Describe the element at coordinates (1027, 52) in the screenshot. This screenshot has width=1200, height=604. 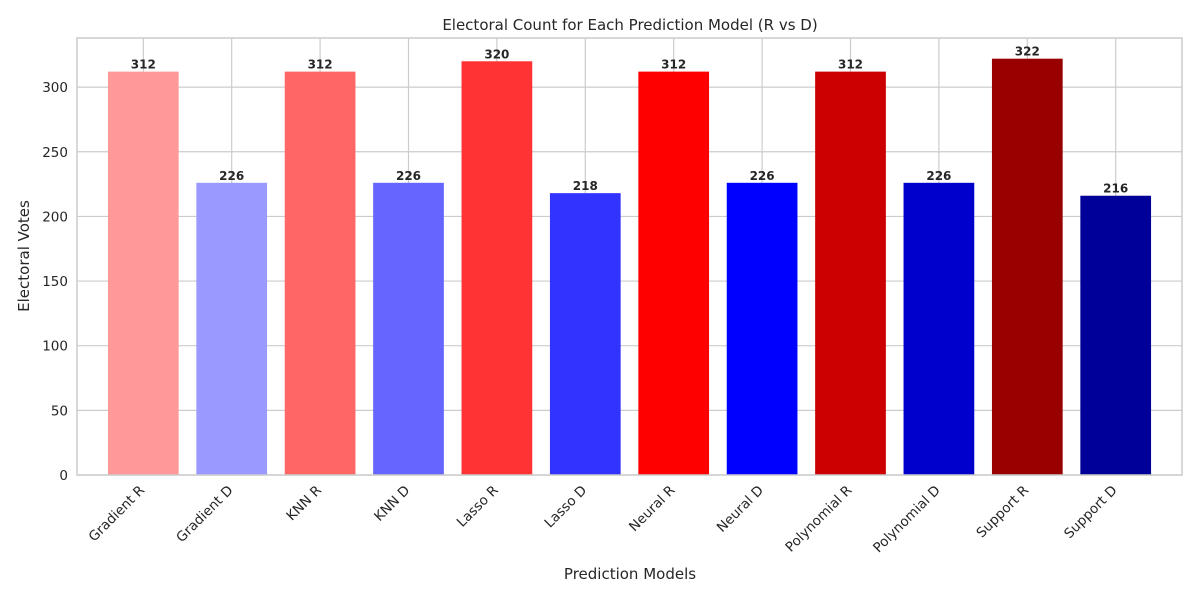
I see `bar-value-label: 322` at that location.